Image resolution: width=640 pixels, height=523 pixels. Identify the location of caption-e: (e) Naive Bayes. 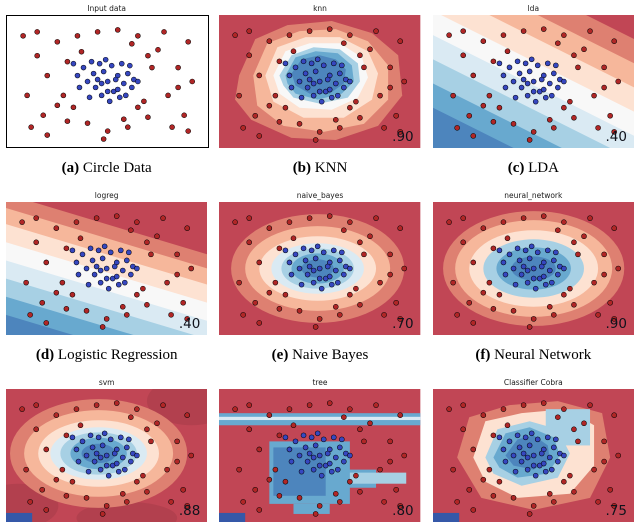
(319, 356).